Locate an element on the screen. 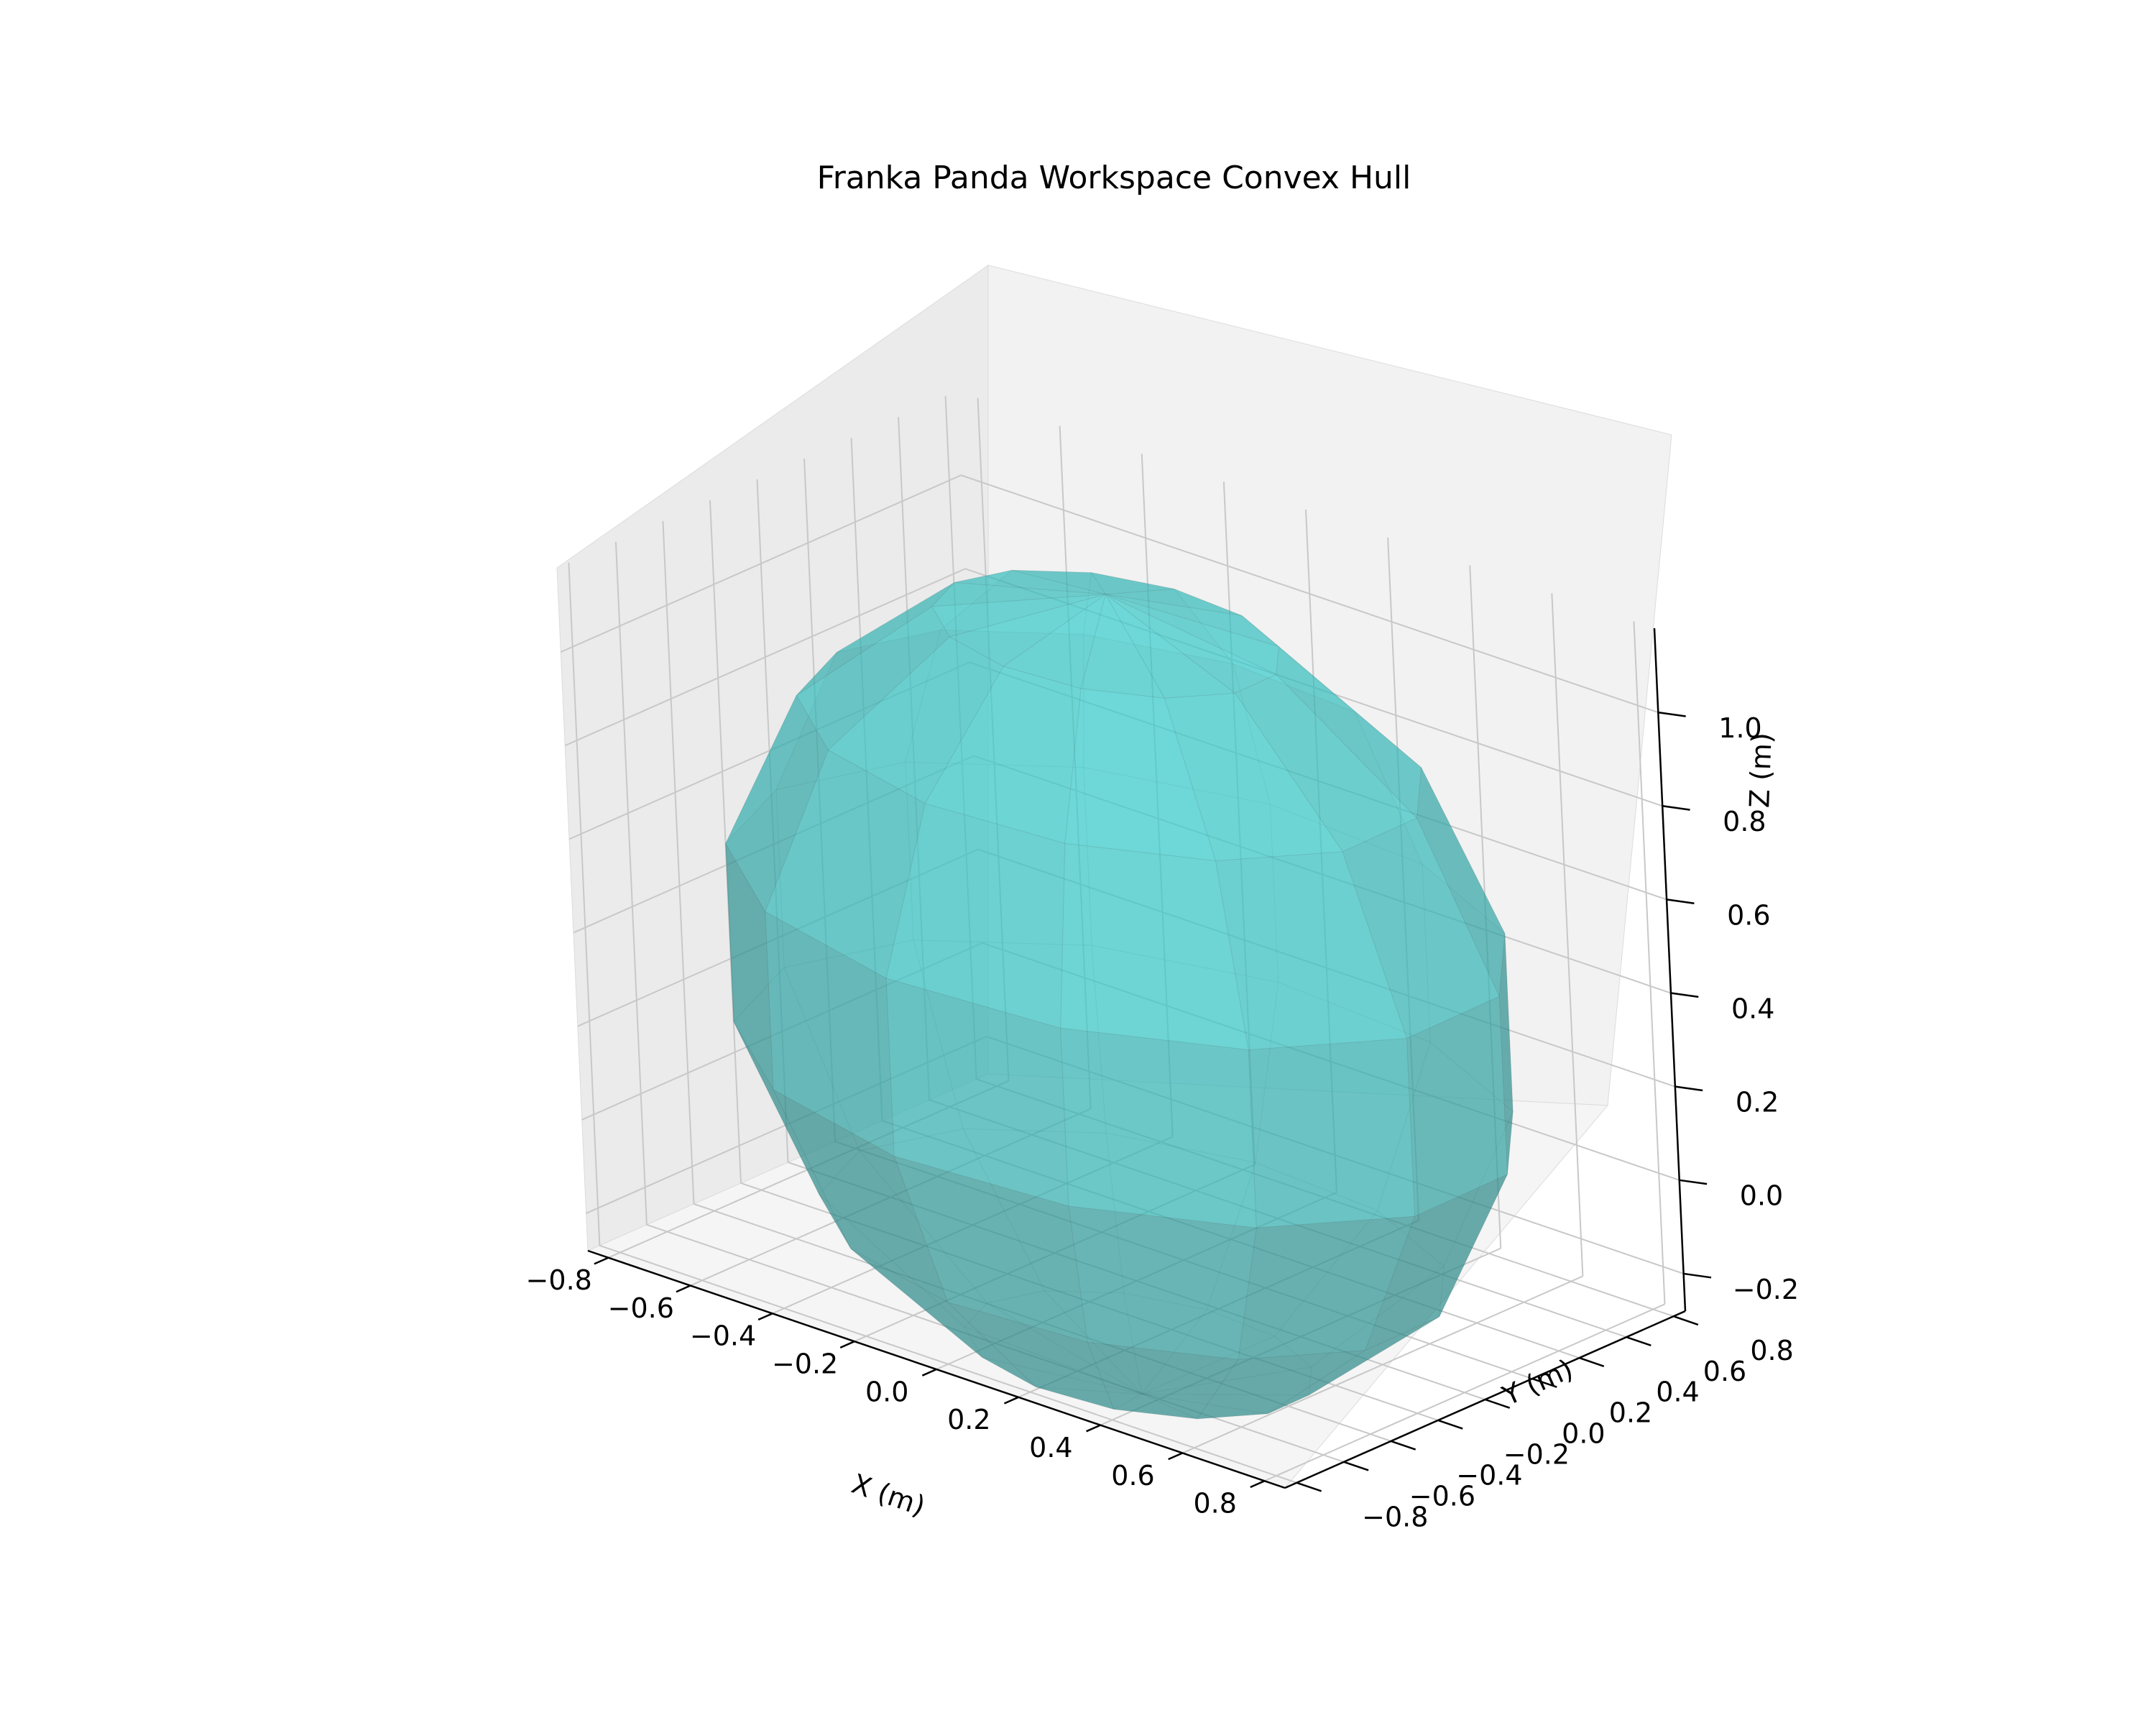 This screenshot has width=2156, height=1728. y-tick-label: 0.2 is located at coordinates (1631, 1413).